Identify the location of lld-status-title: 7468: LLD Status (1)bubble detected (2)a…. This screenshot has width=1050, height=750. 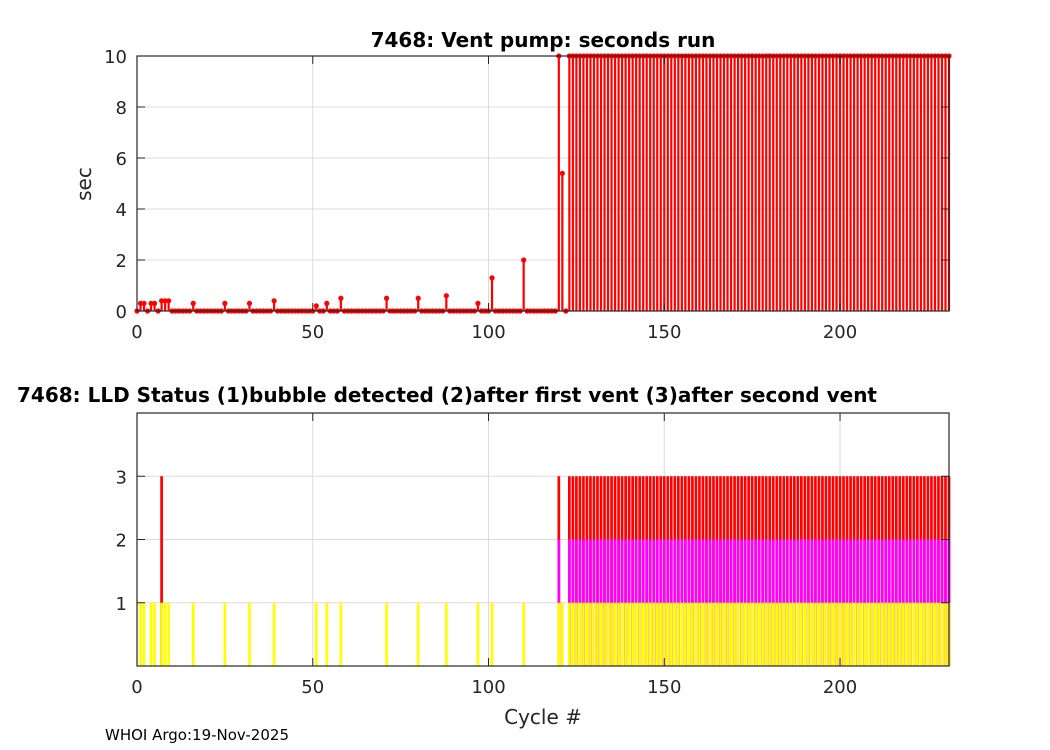
(447, 395).